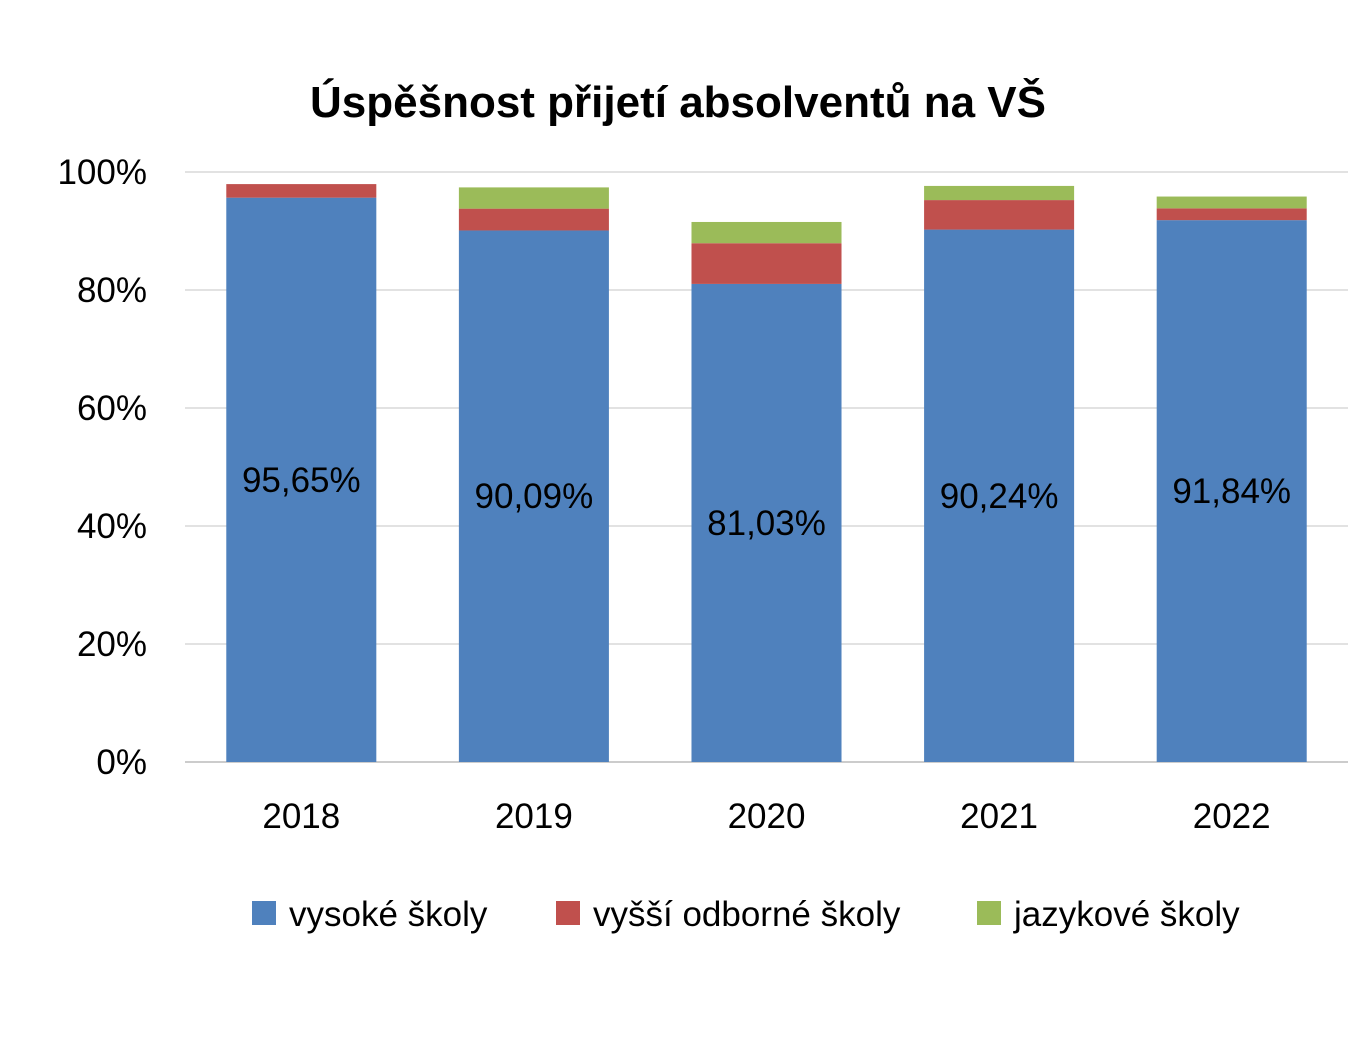 This screenshot has height=1049, width=1364. What do you see at coordinates (121, 762) in the screenshot?
I see `y-tick-label: 0%` at bounding box center [121, 762].